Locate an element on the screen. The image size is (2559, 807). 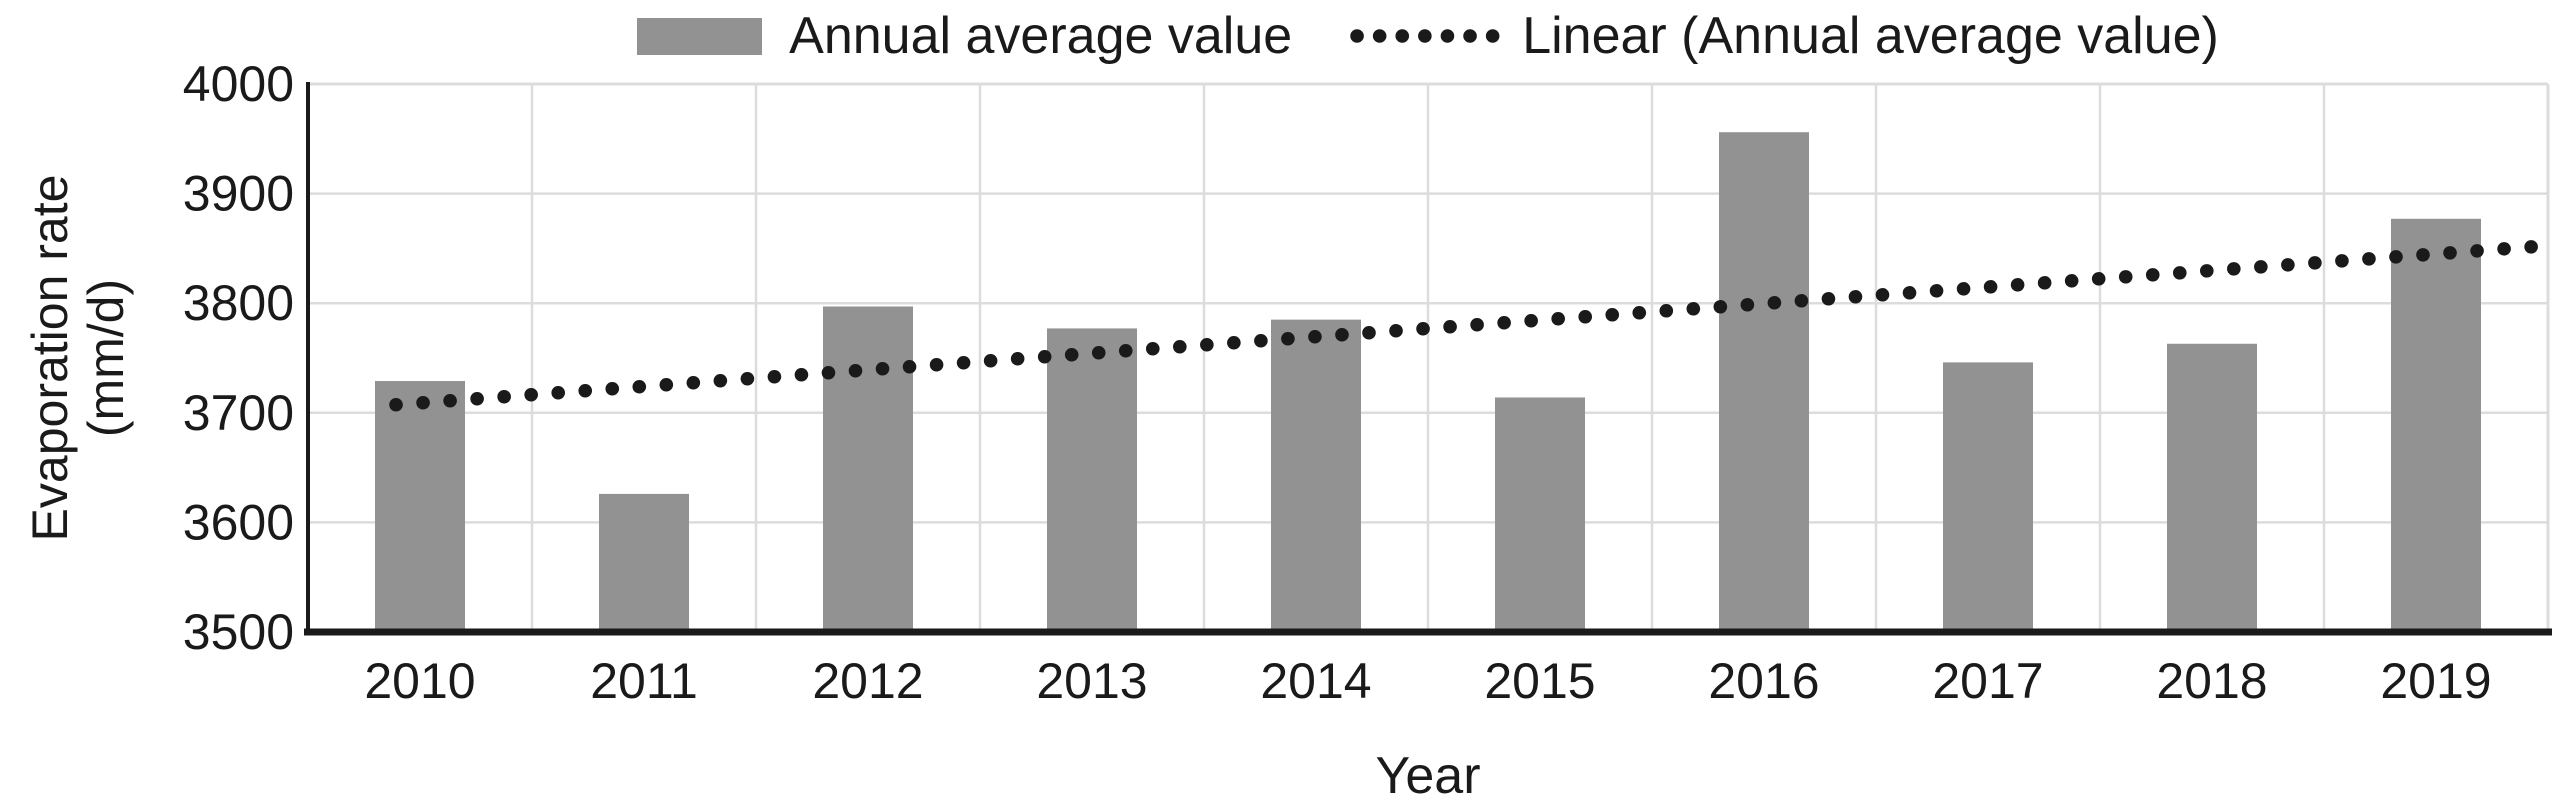
legend-trend-label: Linear (Annual average value) is located at coordinates (1870, 36).